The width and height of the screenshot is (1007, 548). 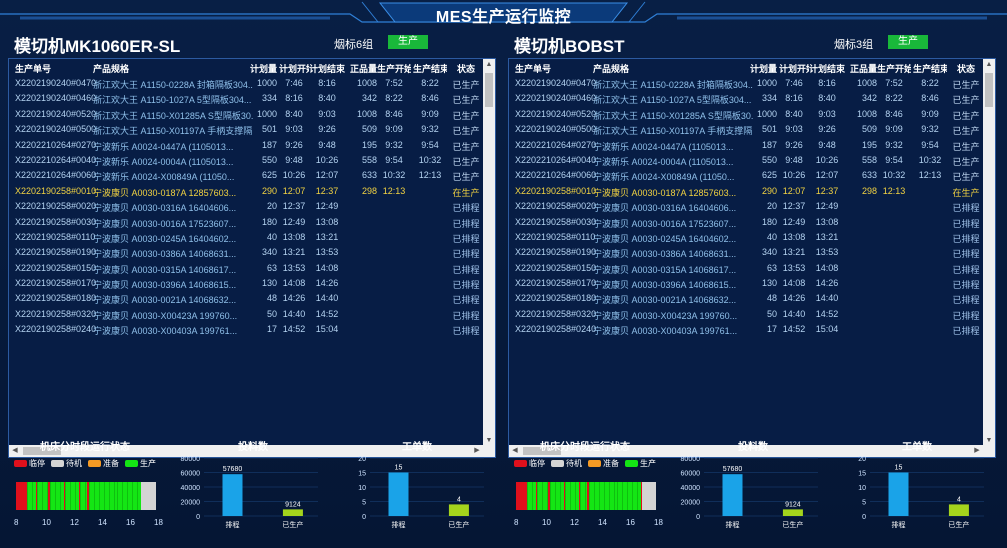 I want to click on cell-ps: 8:40, so click(x=294, y=113).